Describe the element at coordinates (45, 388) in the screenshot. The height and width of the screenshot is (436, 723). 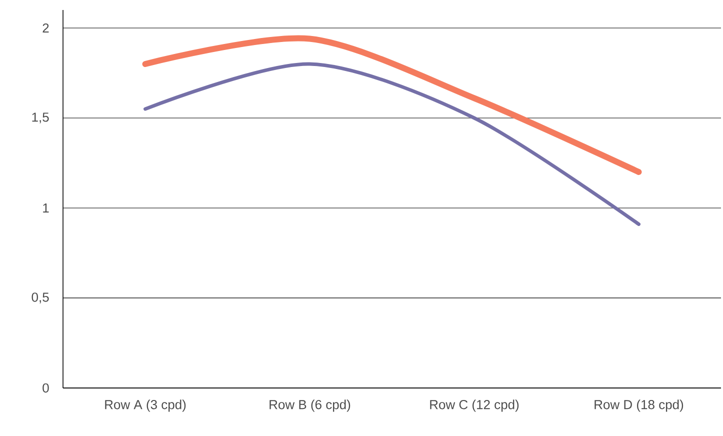
I see `y-tick-label: 0` at that location.